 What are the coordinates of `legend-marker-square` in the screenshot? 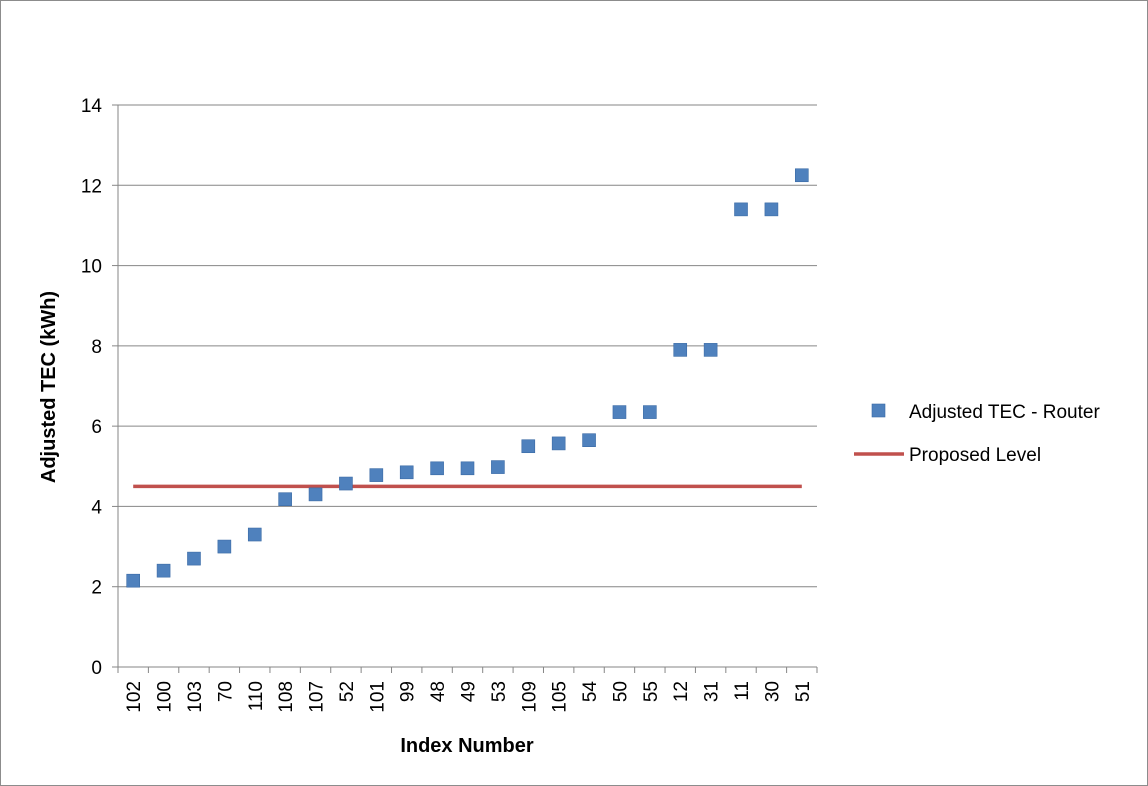 It's located at (878, 410).